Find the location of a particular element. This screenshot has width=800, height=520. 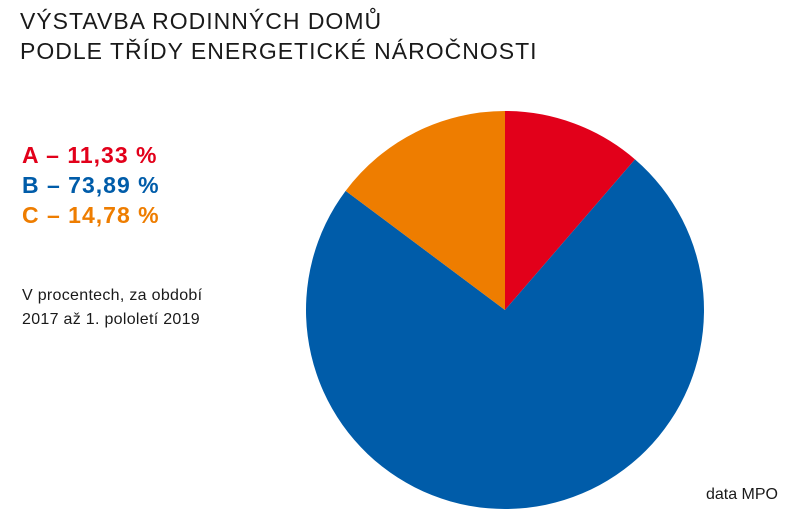

chart-title-line-1: VÝSTAVBA RODINNÝCH DOMŮ is located at coordinates (201, 21).